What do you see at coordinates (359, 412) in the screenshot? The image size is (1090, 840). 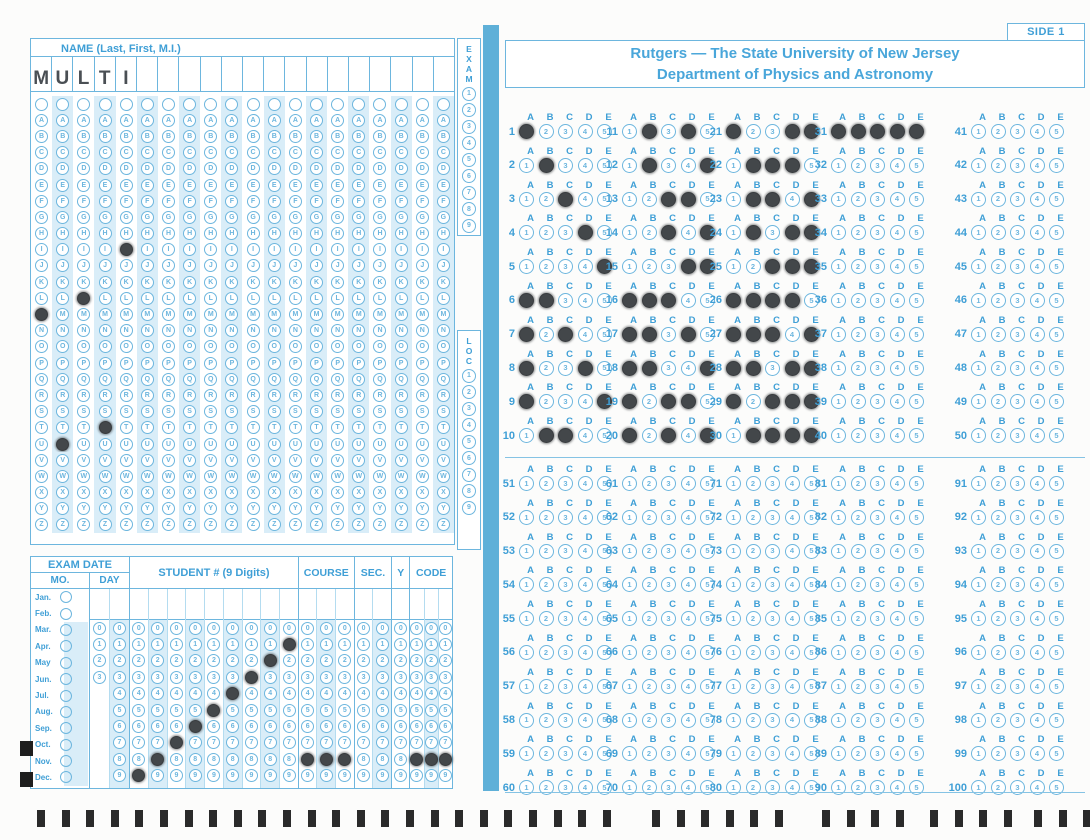 I see `name-grid-bubble: S` at bounding box center [359, 412].